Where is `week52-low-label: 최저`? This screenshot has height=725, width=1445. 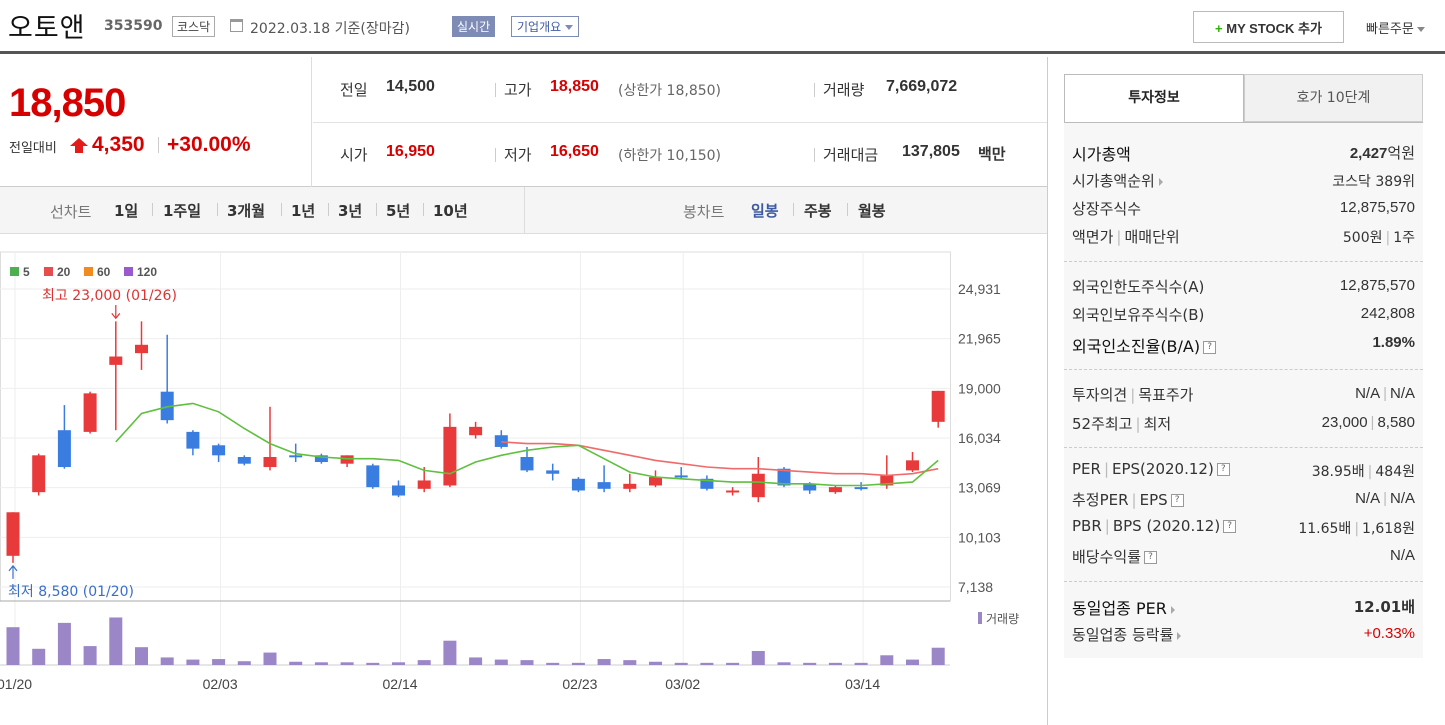
week52-low-label: 최저 is located at coordinates (1157, 424).